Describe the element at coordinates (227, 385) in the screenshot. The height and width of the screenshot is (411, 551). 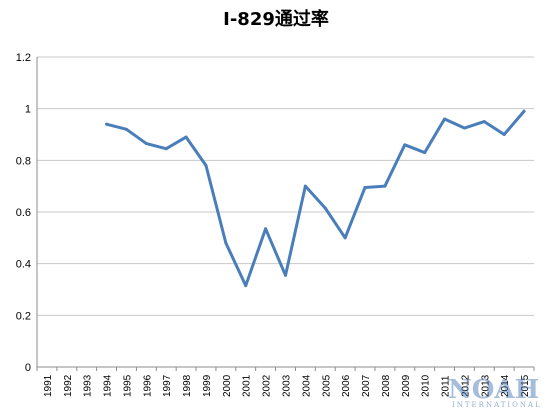
I see `x-tick-label: 2000` at that location.